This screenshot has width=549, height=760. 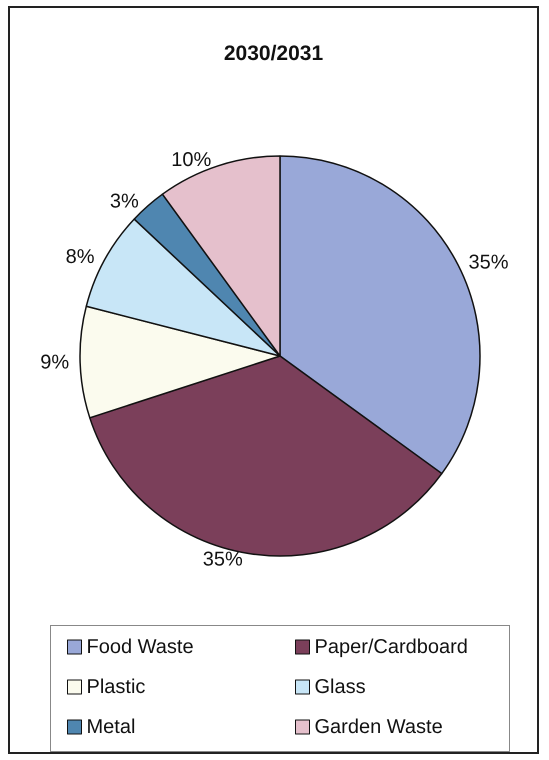 What do you see at coordinates (378, 727) in the screenshot?
I see `legend-label: Garden Waste` at bounding box center [378, 727].